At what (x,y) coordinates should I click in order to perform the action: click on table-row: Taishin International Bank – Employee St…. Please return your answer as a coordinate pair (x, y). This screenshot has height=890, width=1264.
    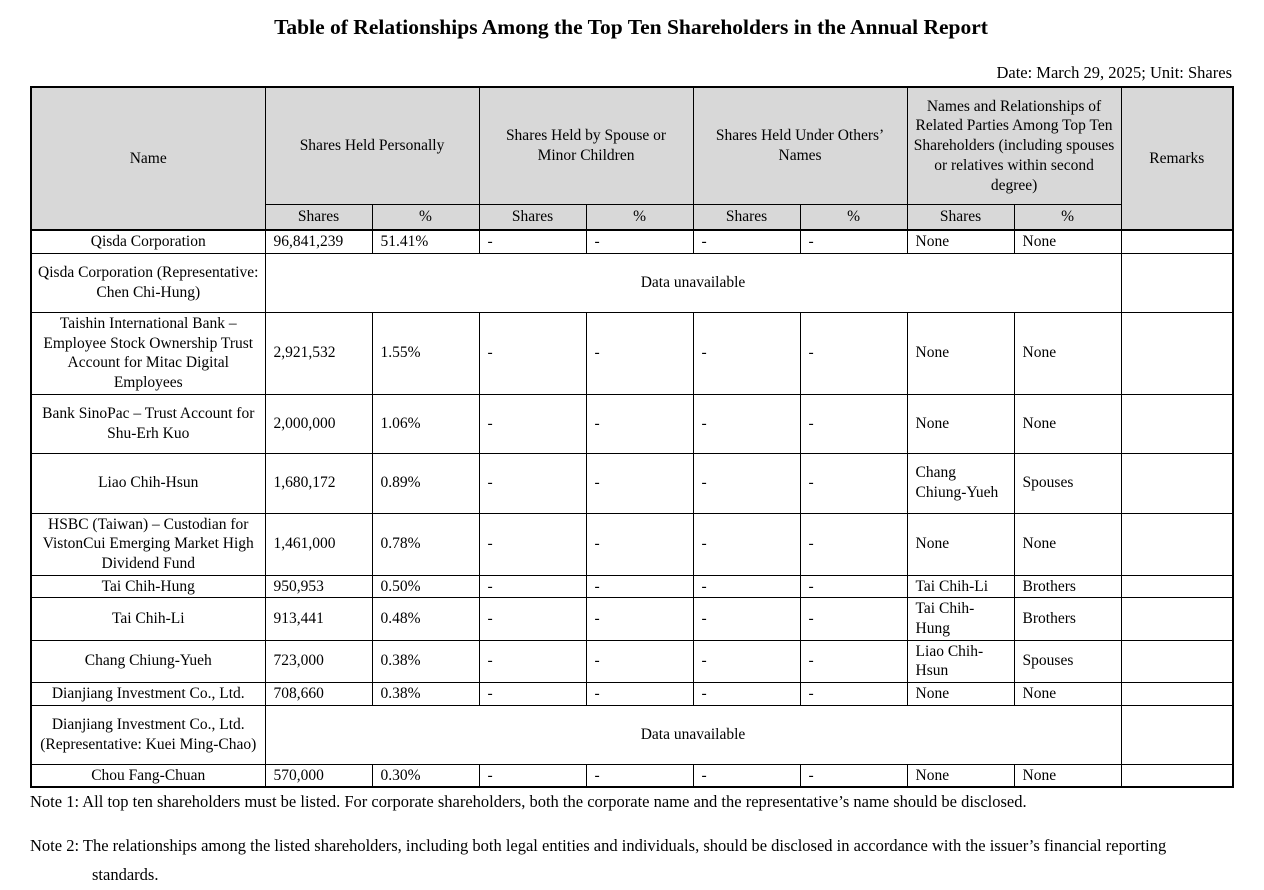
    Looking at the image, I should click on (632, 353).